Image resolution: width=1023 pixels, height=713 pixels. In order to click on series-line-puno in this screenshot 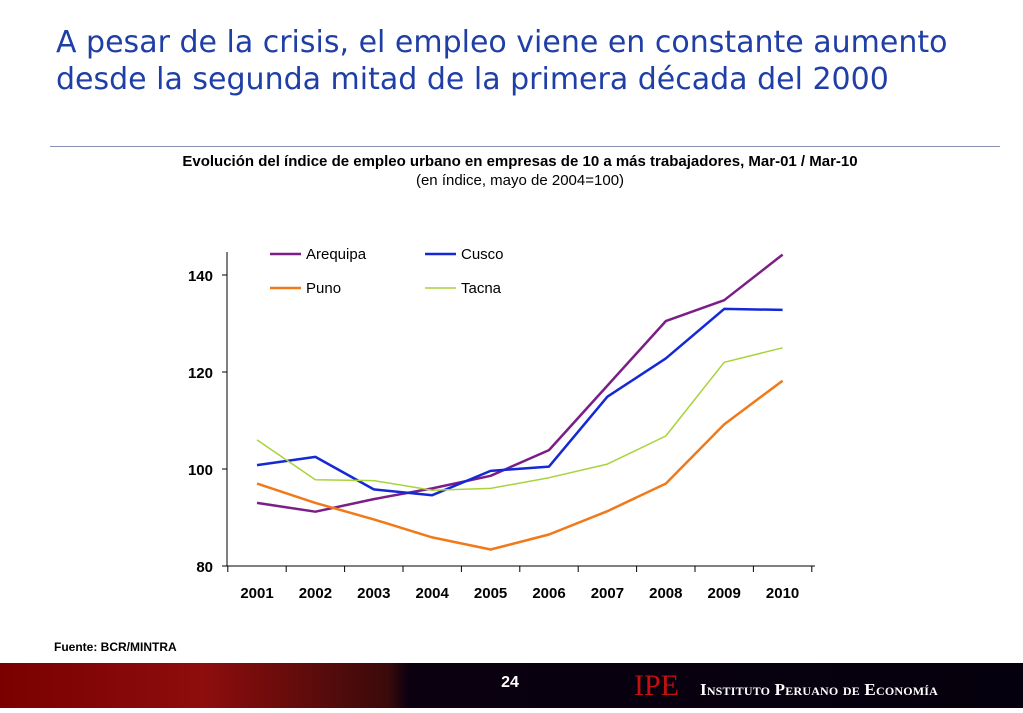, I will do `click(520, 465)`.